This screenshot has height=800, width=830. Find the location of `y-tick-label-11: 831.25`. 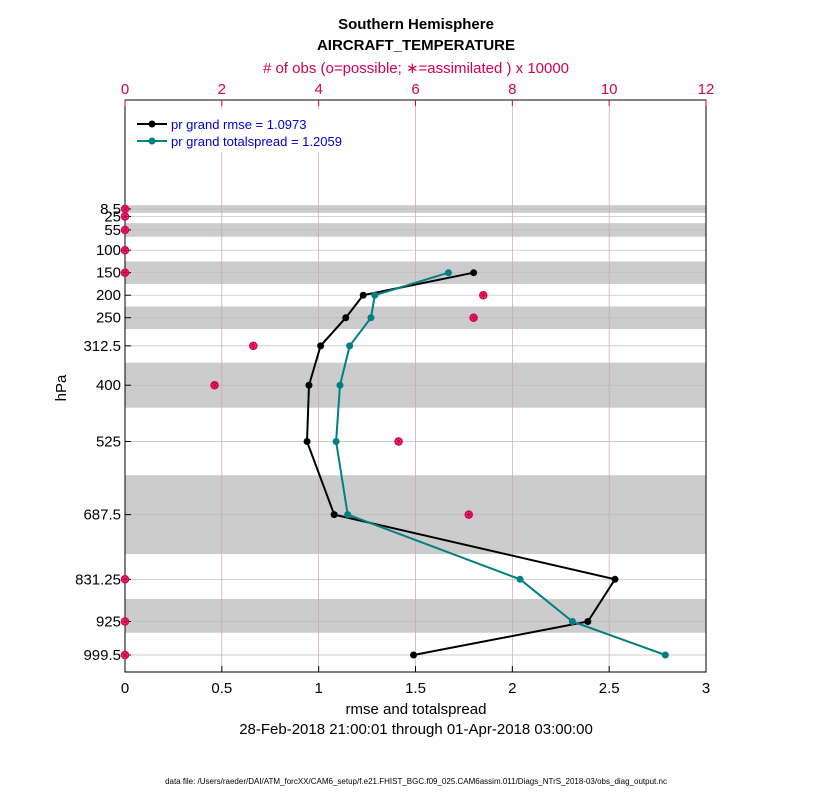

y-tick-label-11: 831.25 is located at coordinates (98, 579).